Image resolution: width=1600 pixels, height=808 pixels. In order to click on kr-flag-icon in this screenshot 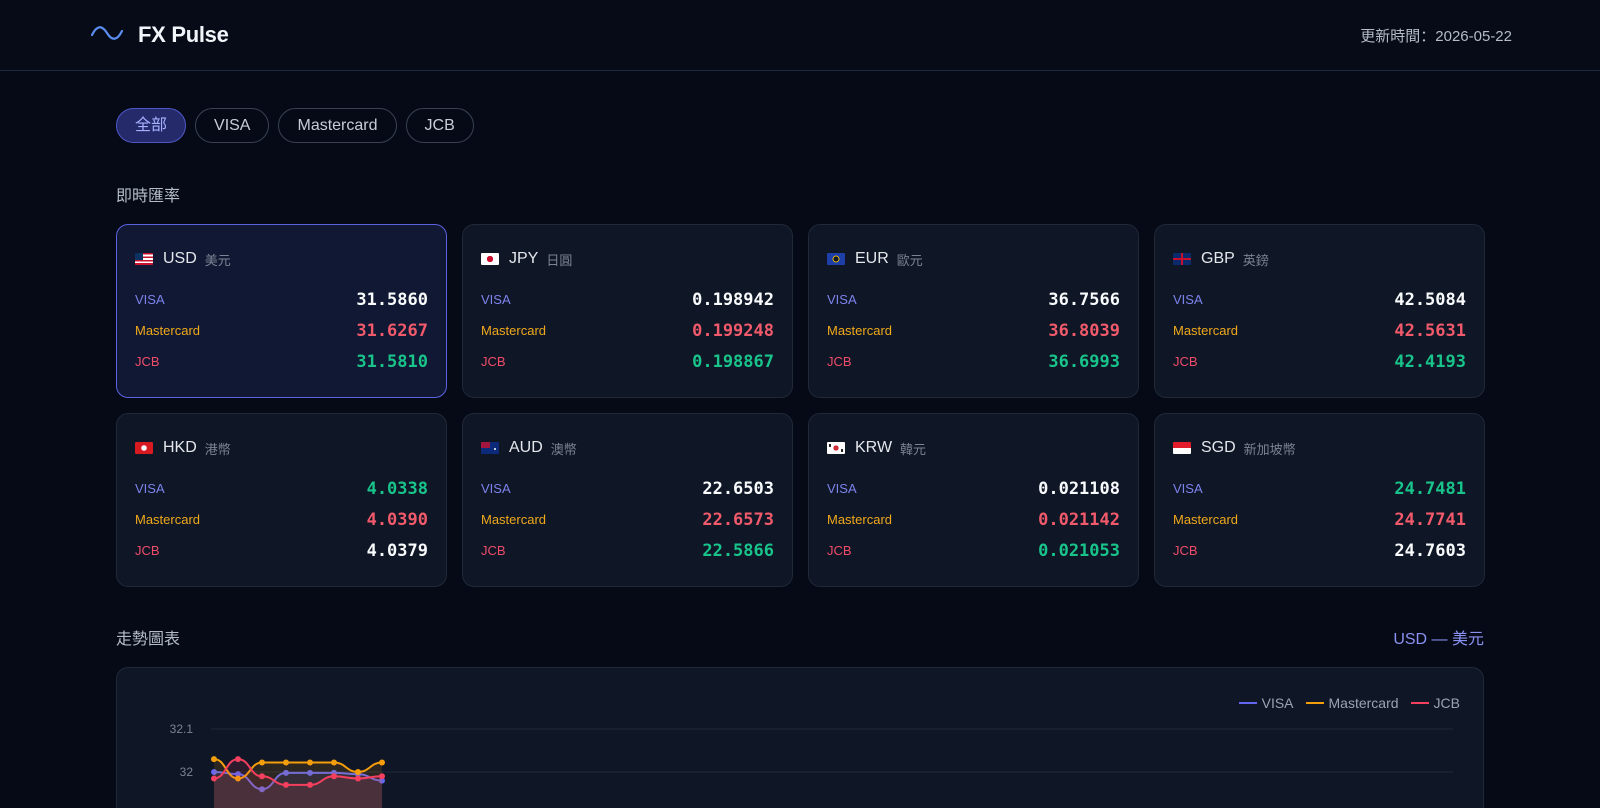, I will do `click(836, 448)`.